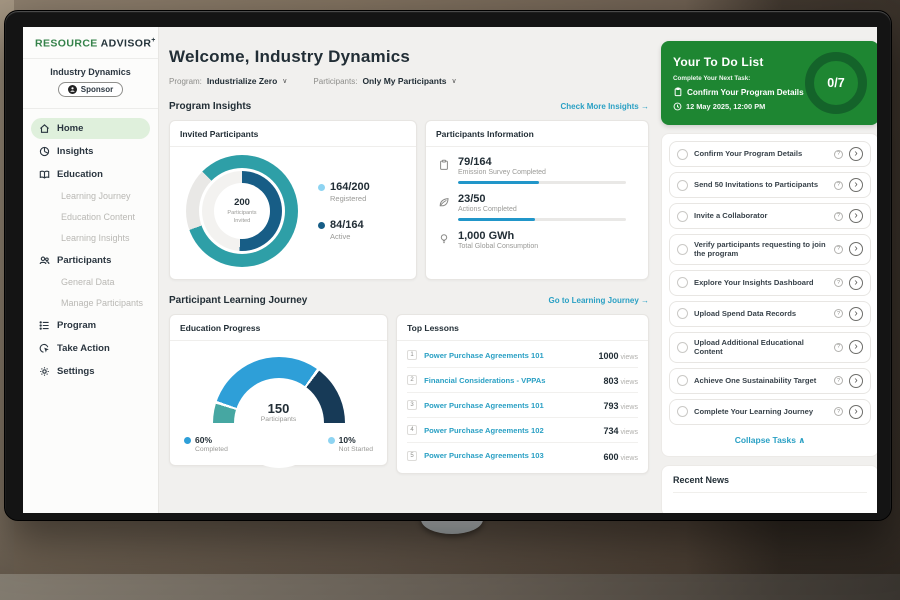  What do you see at coordinates (754, 283) in the screenshot?
I see `task-label: Explore Your Insights Dashboard` at bounding box center [754, 283].